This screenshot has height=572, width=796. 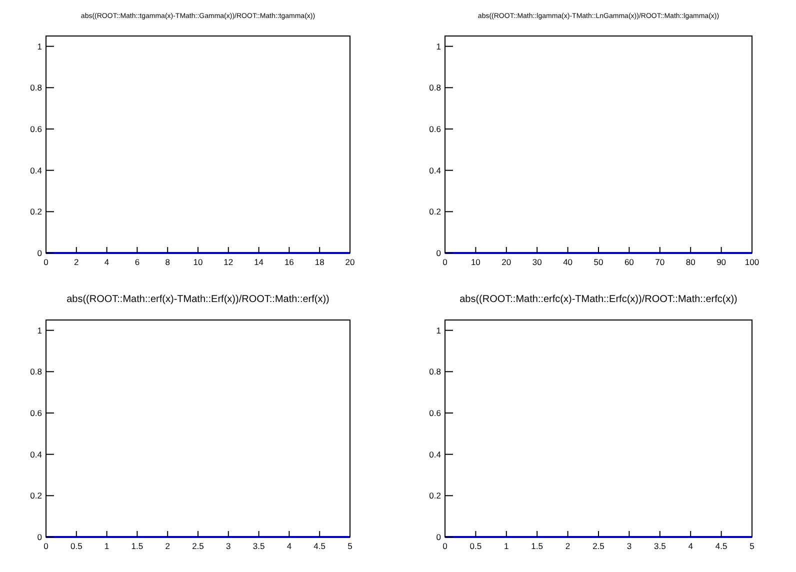 What do you see at coordinates (599, 262) in the screenshot?
I see `x-tick-label: 50` at bounding box center [599, 262].